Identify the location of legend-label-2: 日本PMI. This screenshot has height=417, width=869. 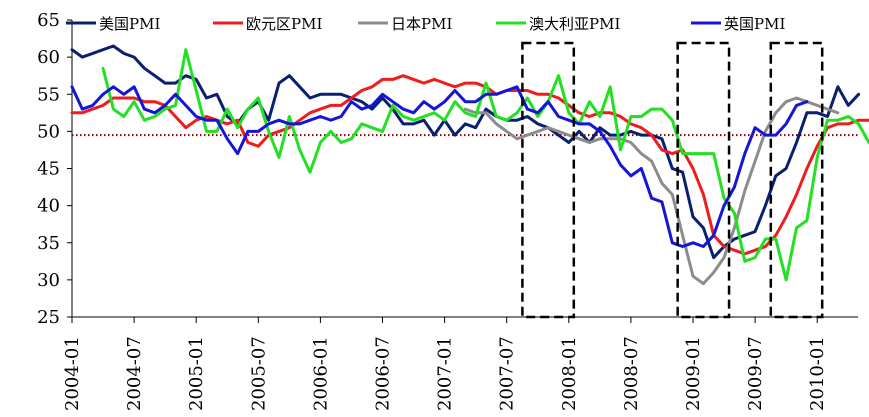
(421, 24).